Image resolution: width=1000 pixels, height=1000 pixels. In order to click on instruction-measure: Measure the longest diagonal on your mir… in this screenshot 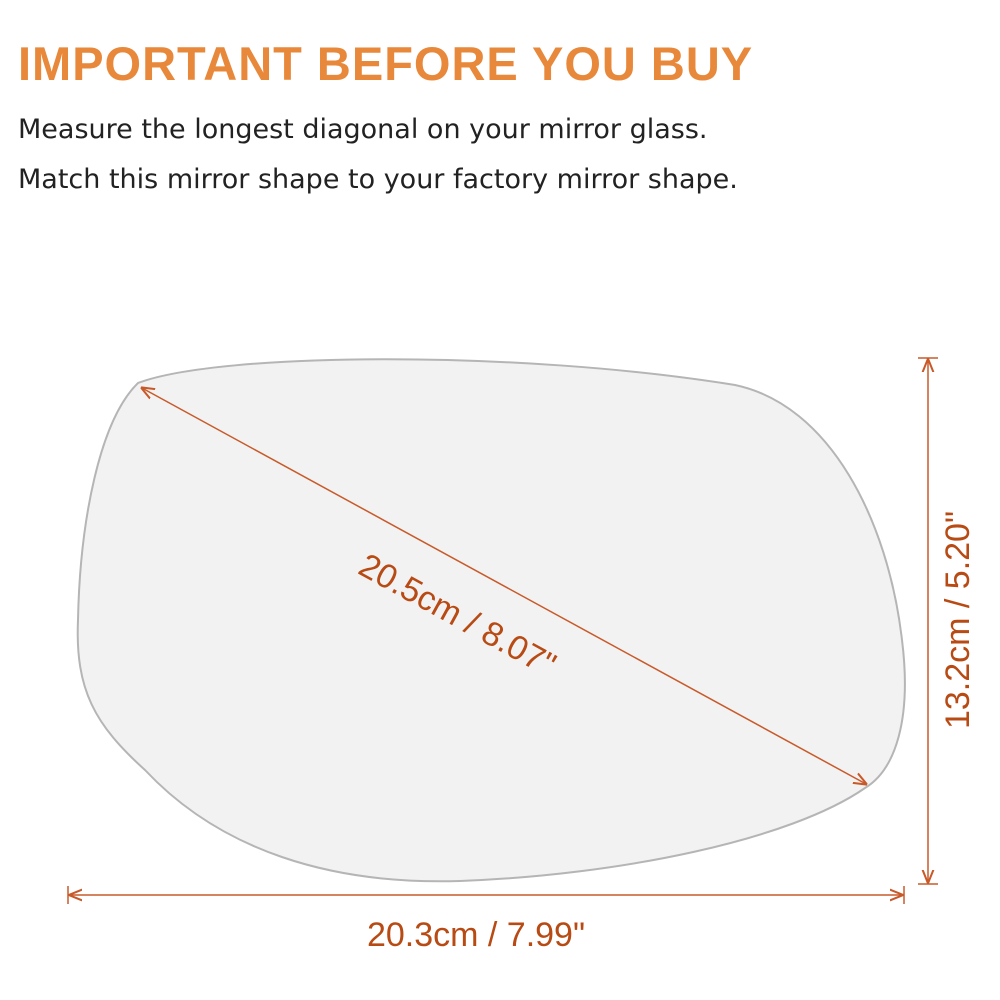, I will do `click(363, 129)`.